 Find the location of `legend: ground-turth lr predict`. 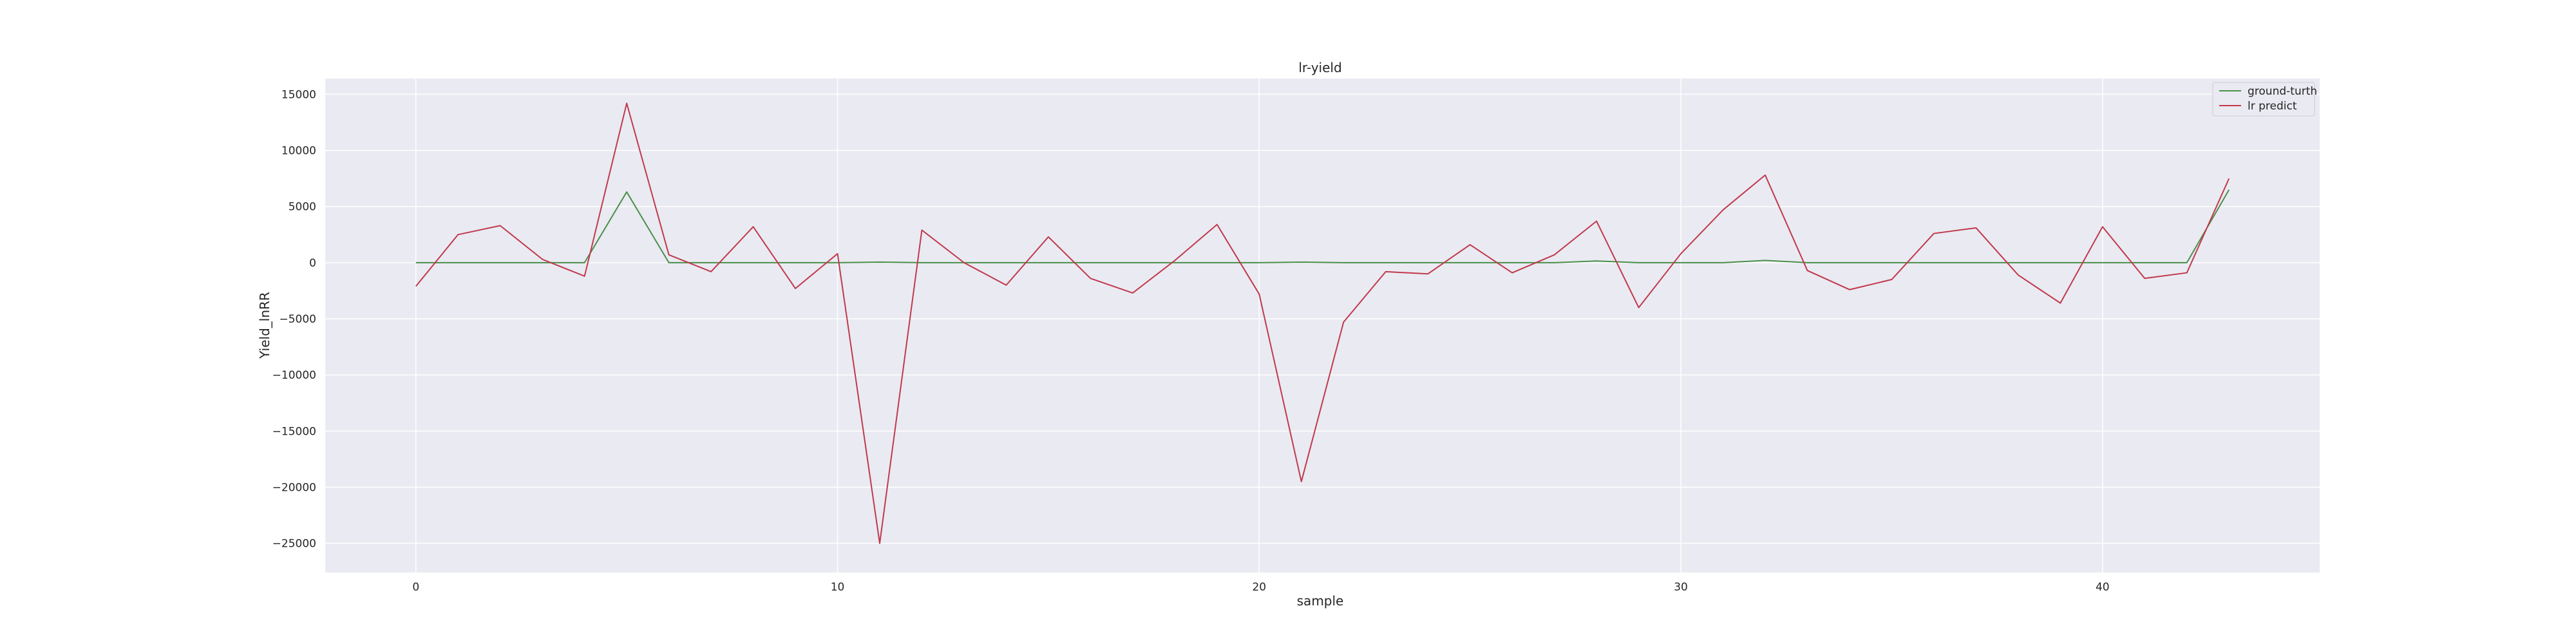

legend: ground-turth lr predict is located at coordinates (2264, 100).